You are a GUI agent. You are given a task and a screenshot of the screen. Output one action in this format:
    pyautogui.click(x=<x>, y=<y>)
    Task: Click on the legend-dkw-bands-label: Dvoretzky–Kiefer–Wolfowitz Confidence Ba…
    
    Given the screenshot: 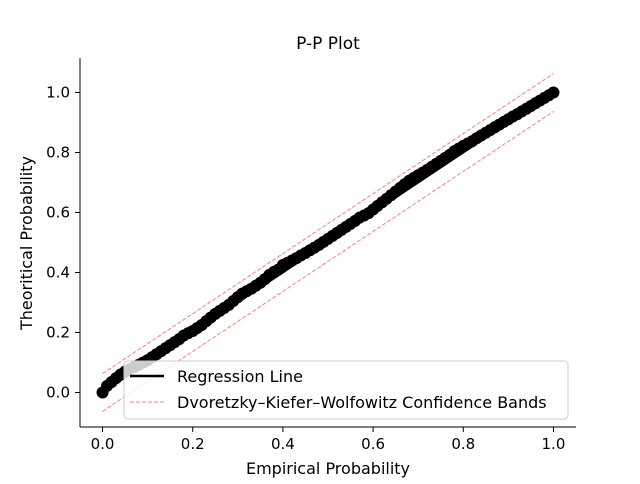 What is the action you would take?
    pyautogui.click(x=362, y=402)
    